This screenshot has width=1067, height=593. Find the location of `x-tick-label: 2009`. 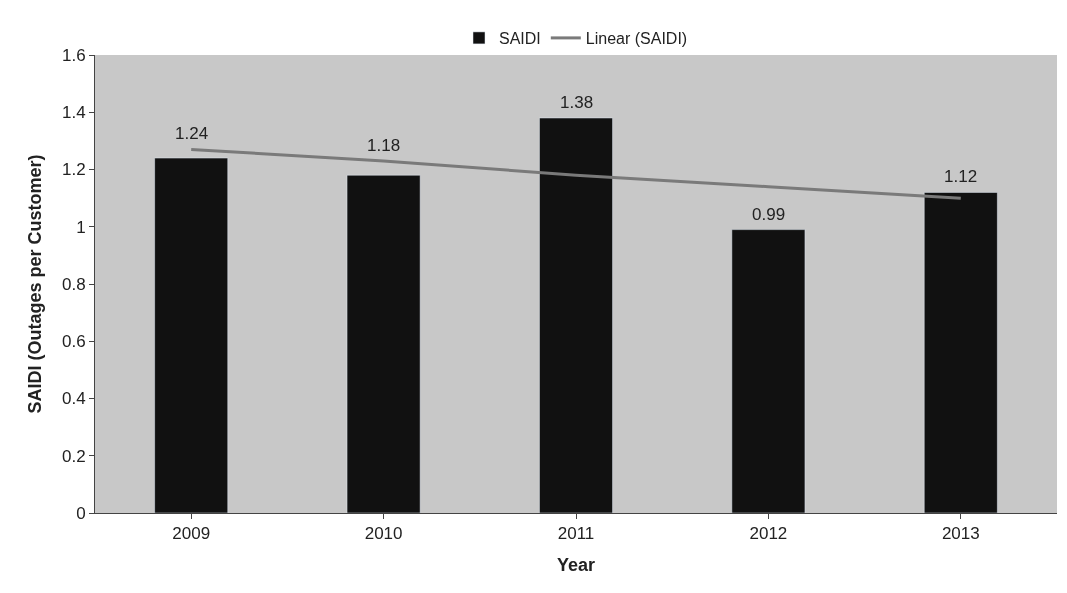

x-tick-label: 2009 is located at coordinates (191, 534).